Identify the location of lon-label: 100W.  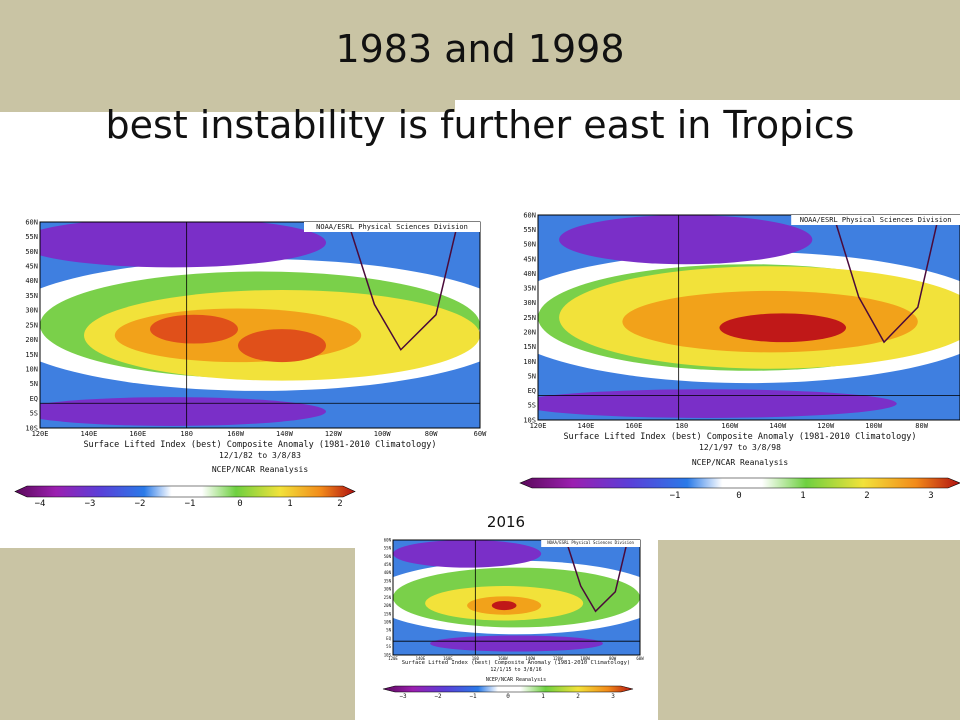
(874, 426).